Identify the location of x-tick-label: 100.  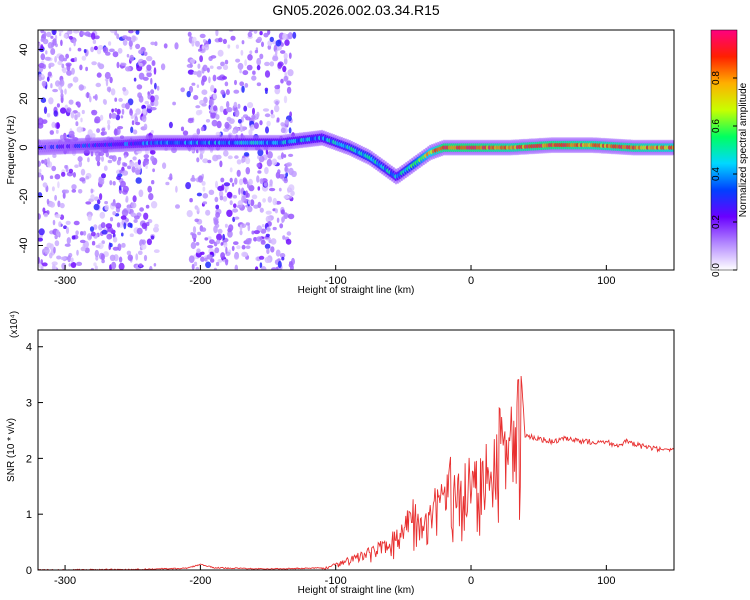
(606, 281).